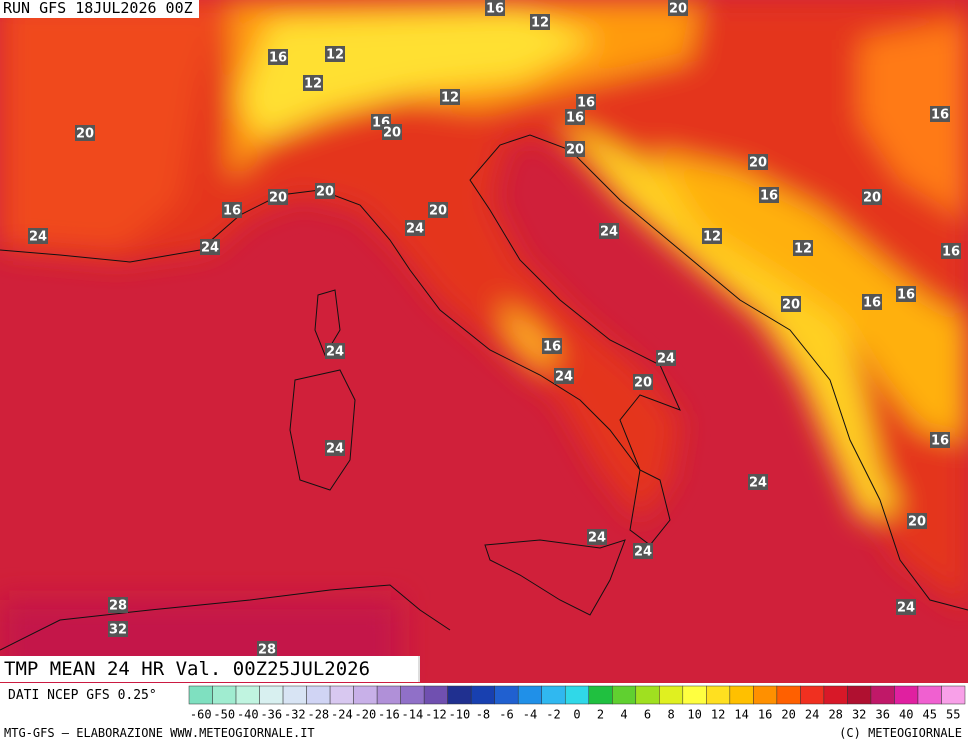 This screenshot has height=745, width=968. I want to click on legend-label: -8, so click(483, 715).